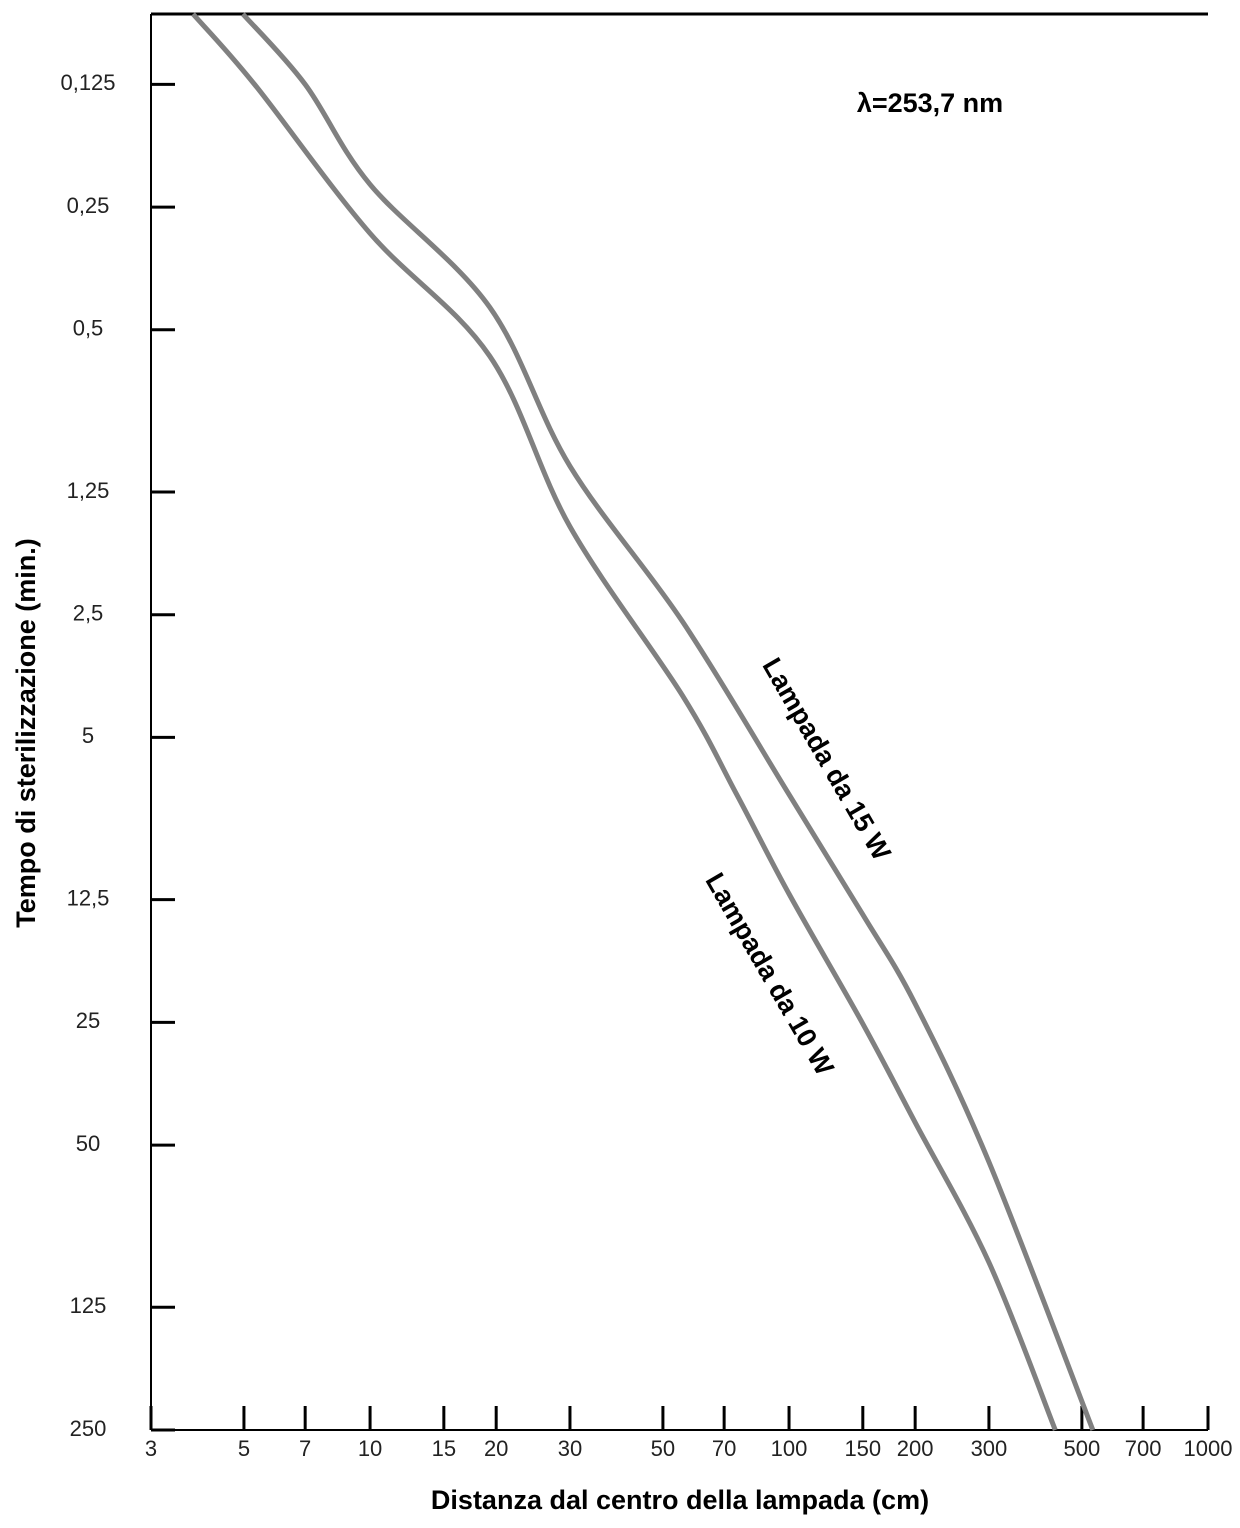 The image size is (1240, 1528). What do you see at coordinates (88, 1143) in the screenshot?
I see `y-tick-label: 50` at bounding box center [88, 1143].